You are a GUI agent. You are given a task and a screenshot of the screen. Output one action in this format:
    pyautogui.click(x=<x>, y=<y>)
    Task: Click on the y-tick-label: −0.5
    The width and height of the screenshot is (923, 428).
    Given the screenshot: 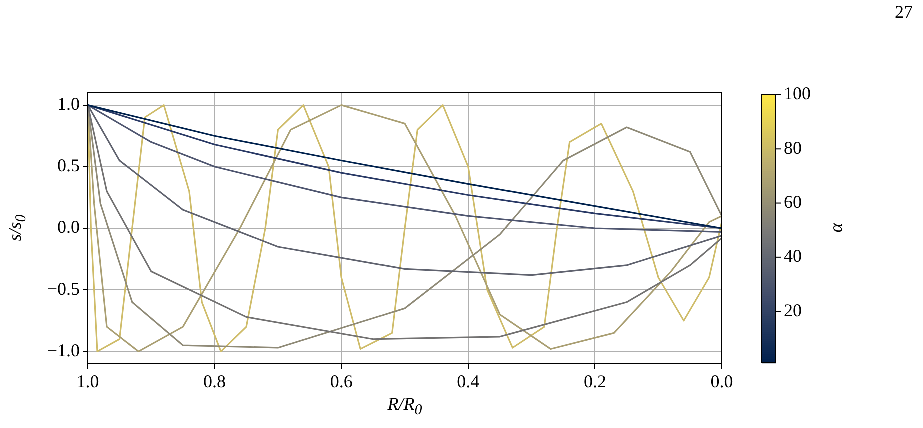 What is the action you would take?
    pyautogui.click(x=63, y=288)
    